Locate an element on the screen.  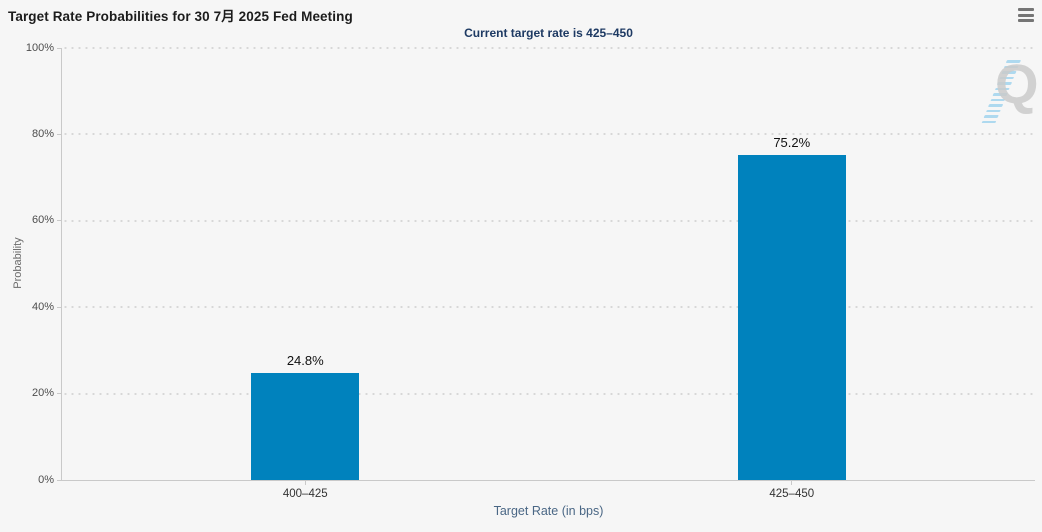
x-axis-title: Target Rate (in bps) is located at coordinates (548, 511).